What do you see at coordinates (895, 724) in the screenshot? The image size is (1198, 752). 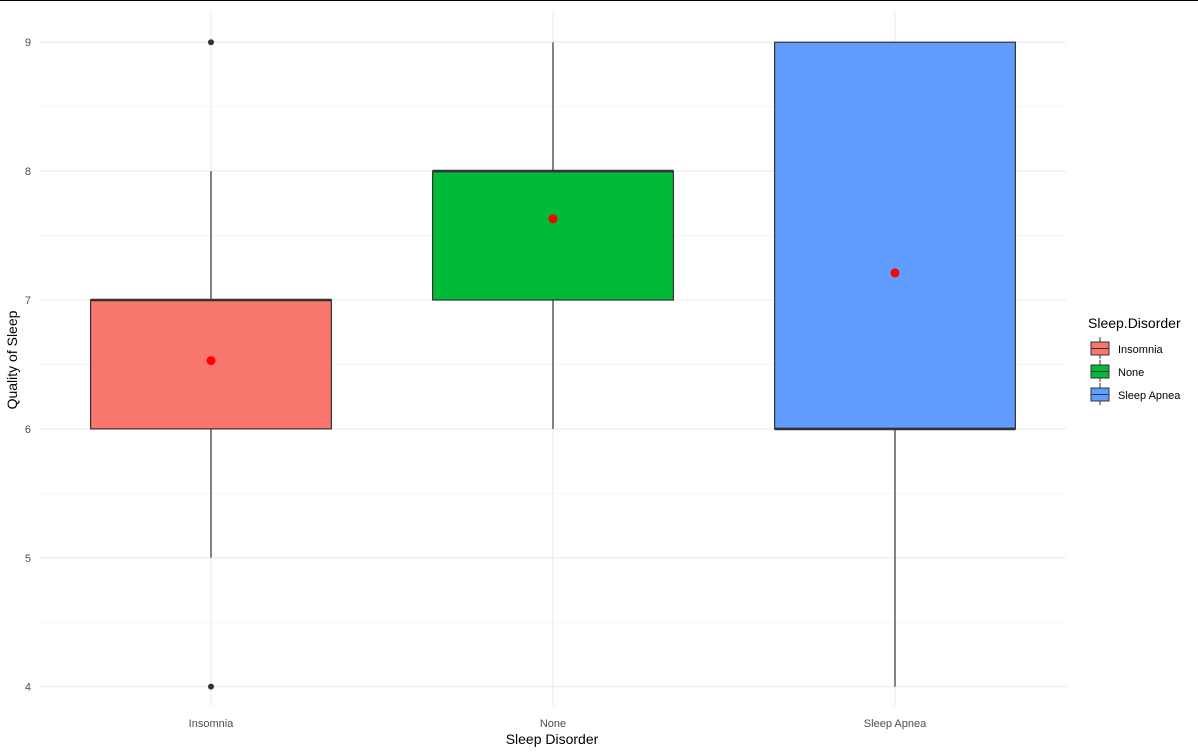 I see `x-tick-label: Sleep Apnea` at bounding box center [895, 724].